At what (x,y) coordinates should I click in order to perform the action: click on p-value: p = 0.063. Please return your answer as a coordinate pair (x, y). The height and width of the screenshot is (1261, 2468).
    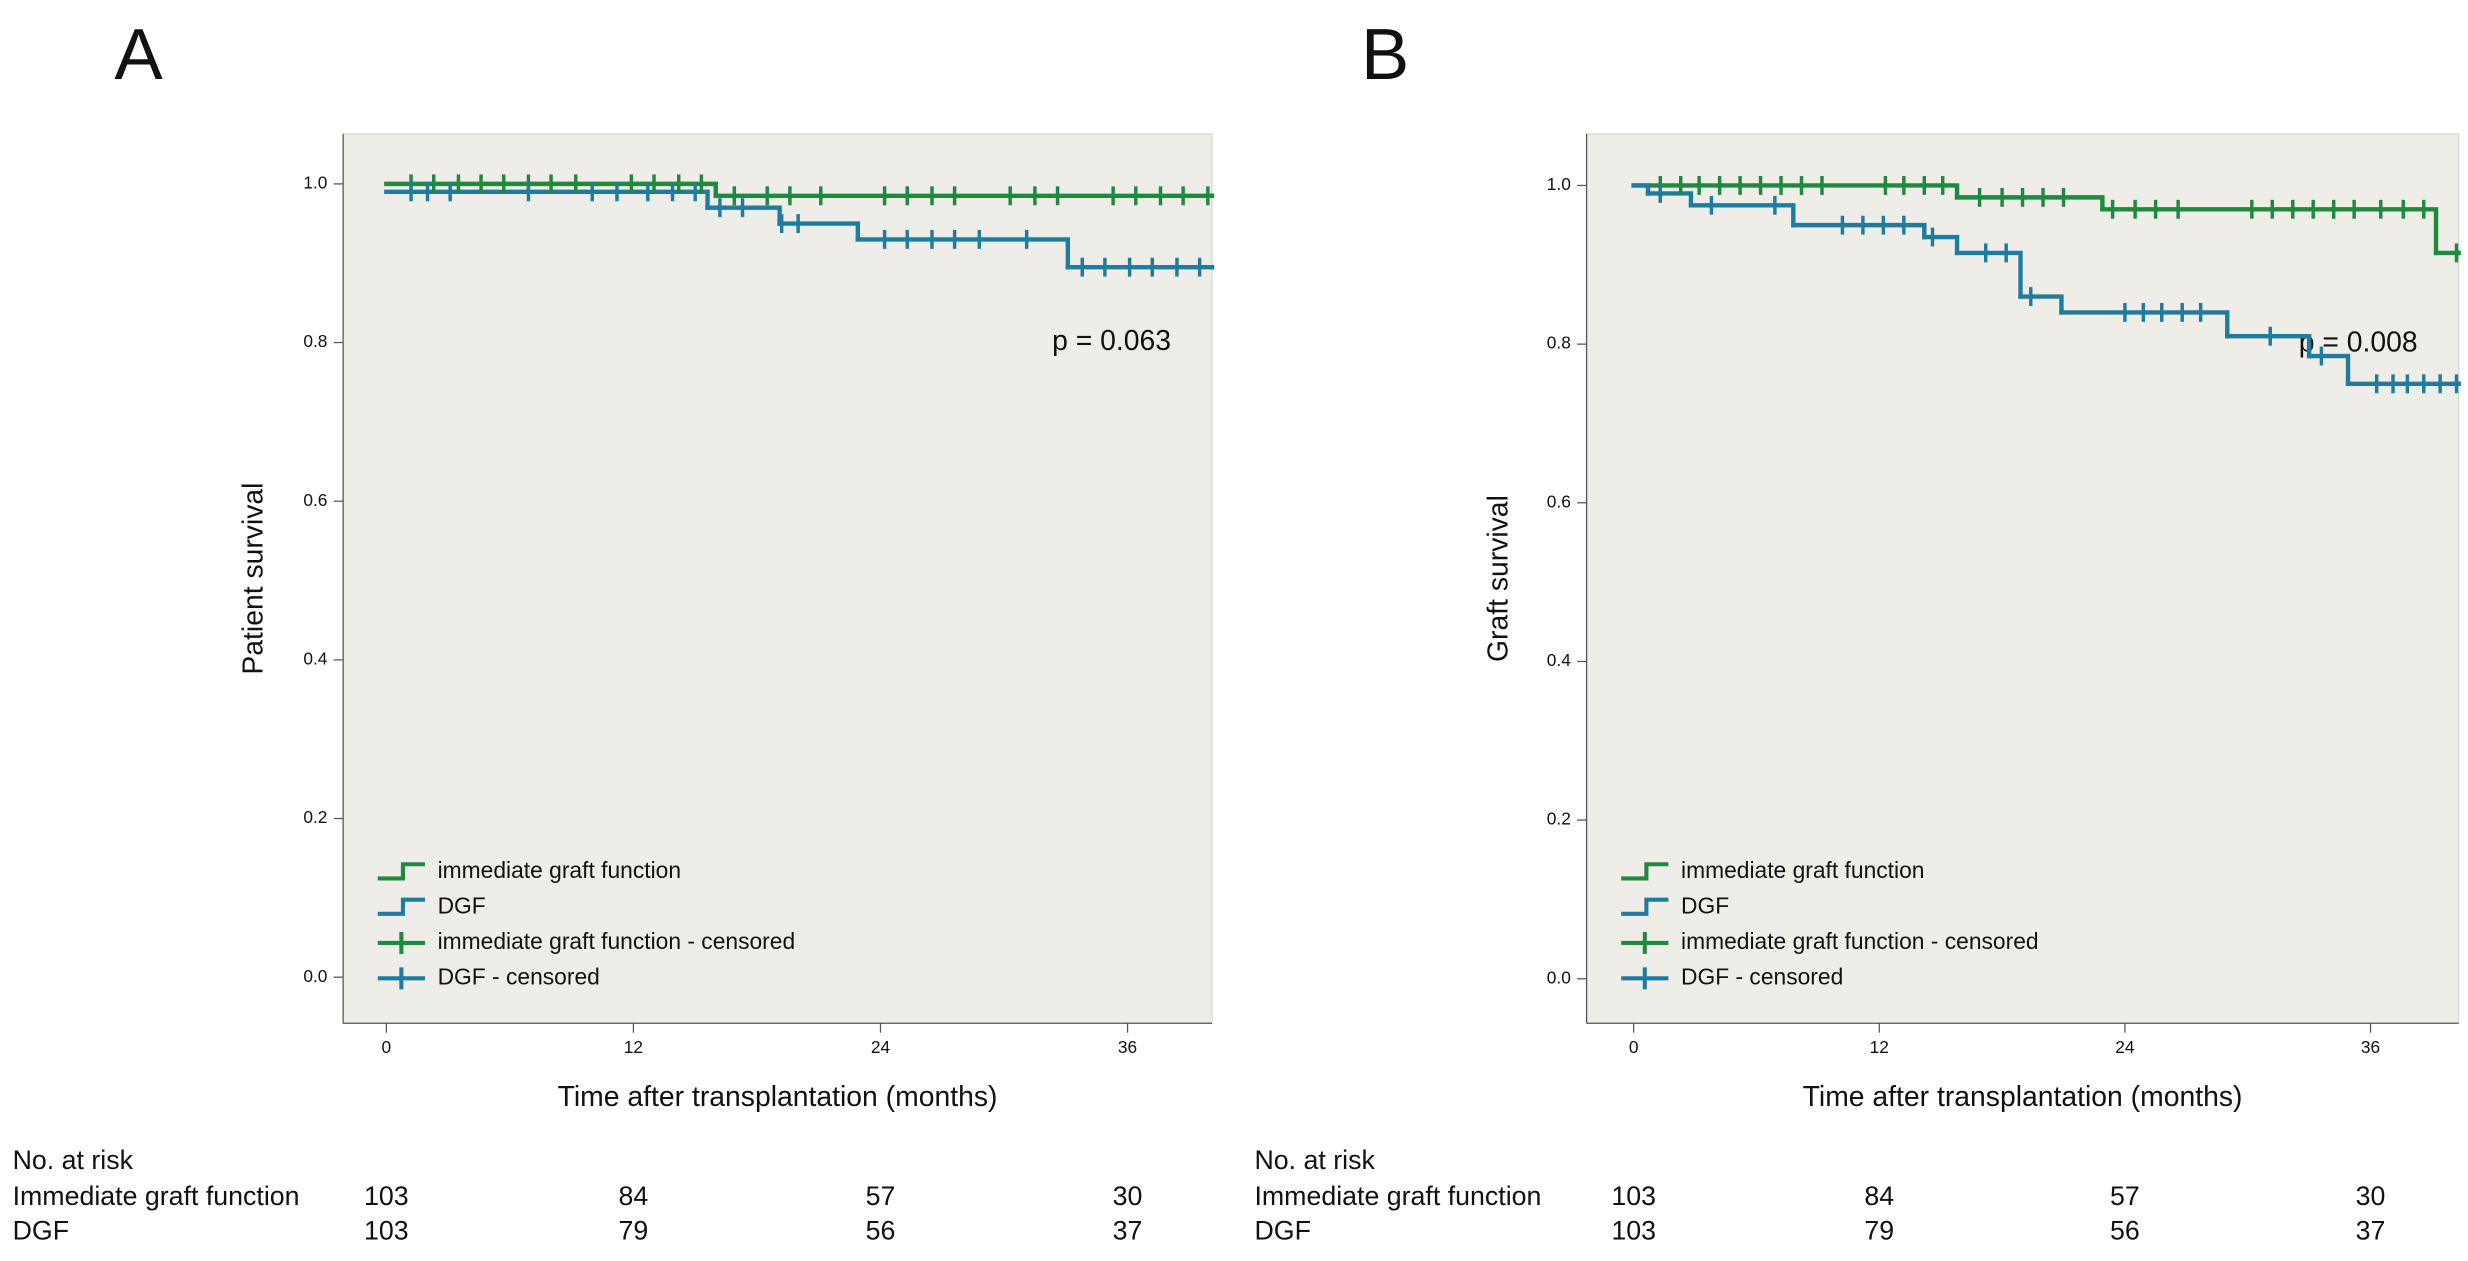
    Looking at the image, I should click on (1111, 341).